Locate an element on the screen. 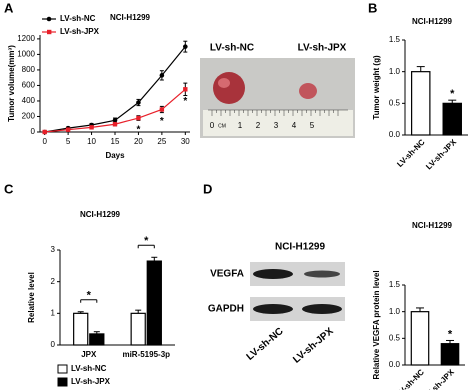 This screenshot has width=474, height=390. y-tick-label: 2 is located at coordinates (53, 281).